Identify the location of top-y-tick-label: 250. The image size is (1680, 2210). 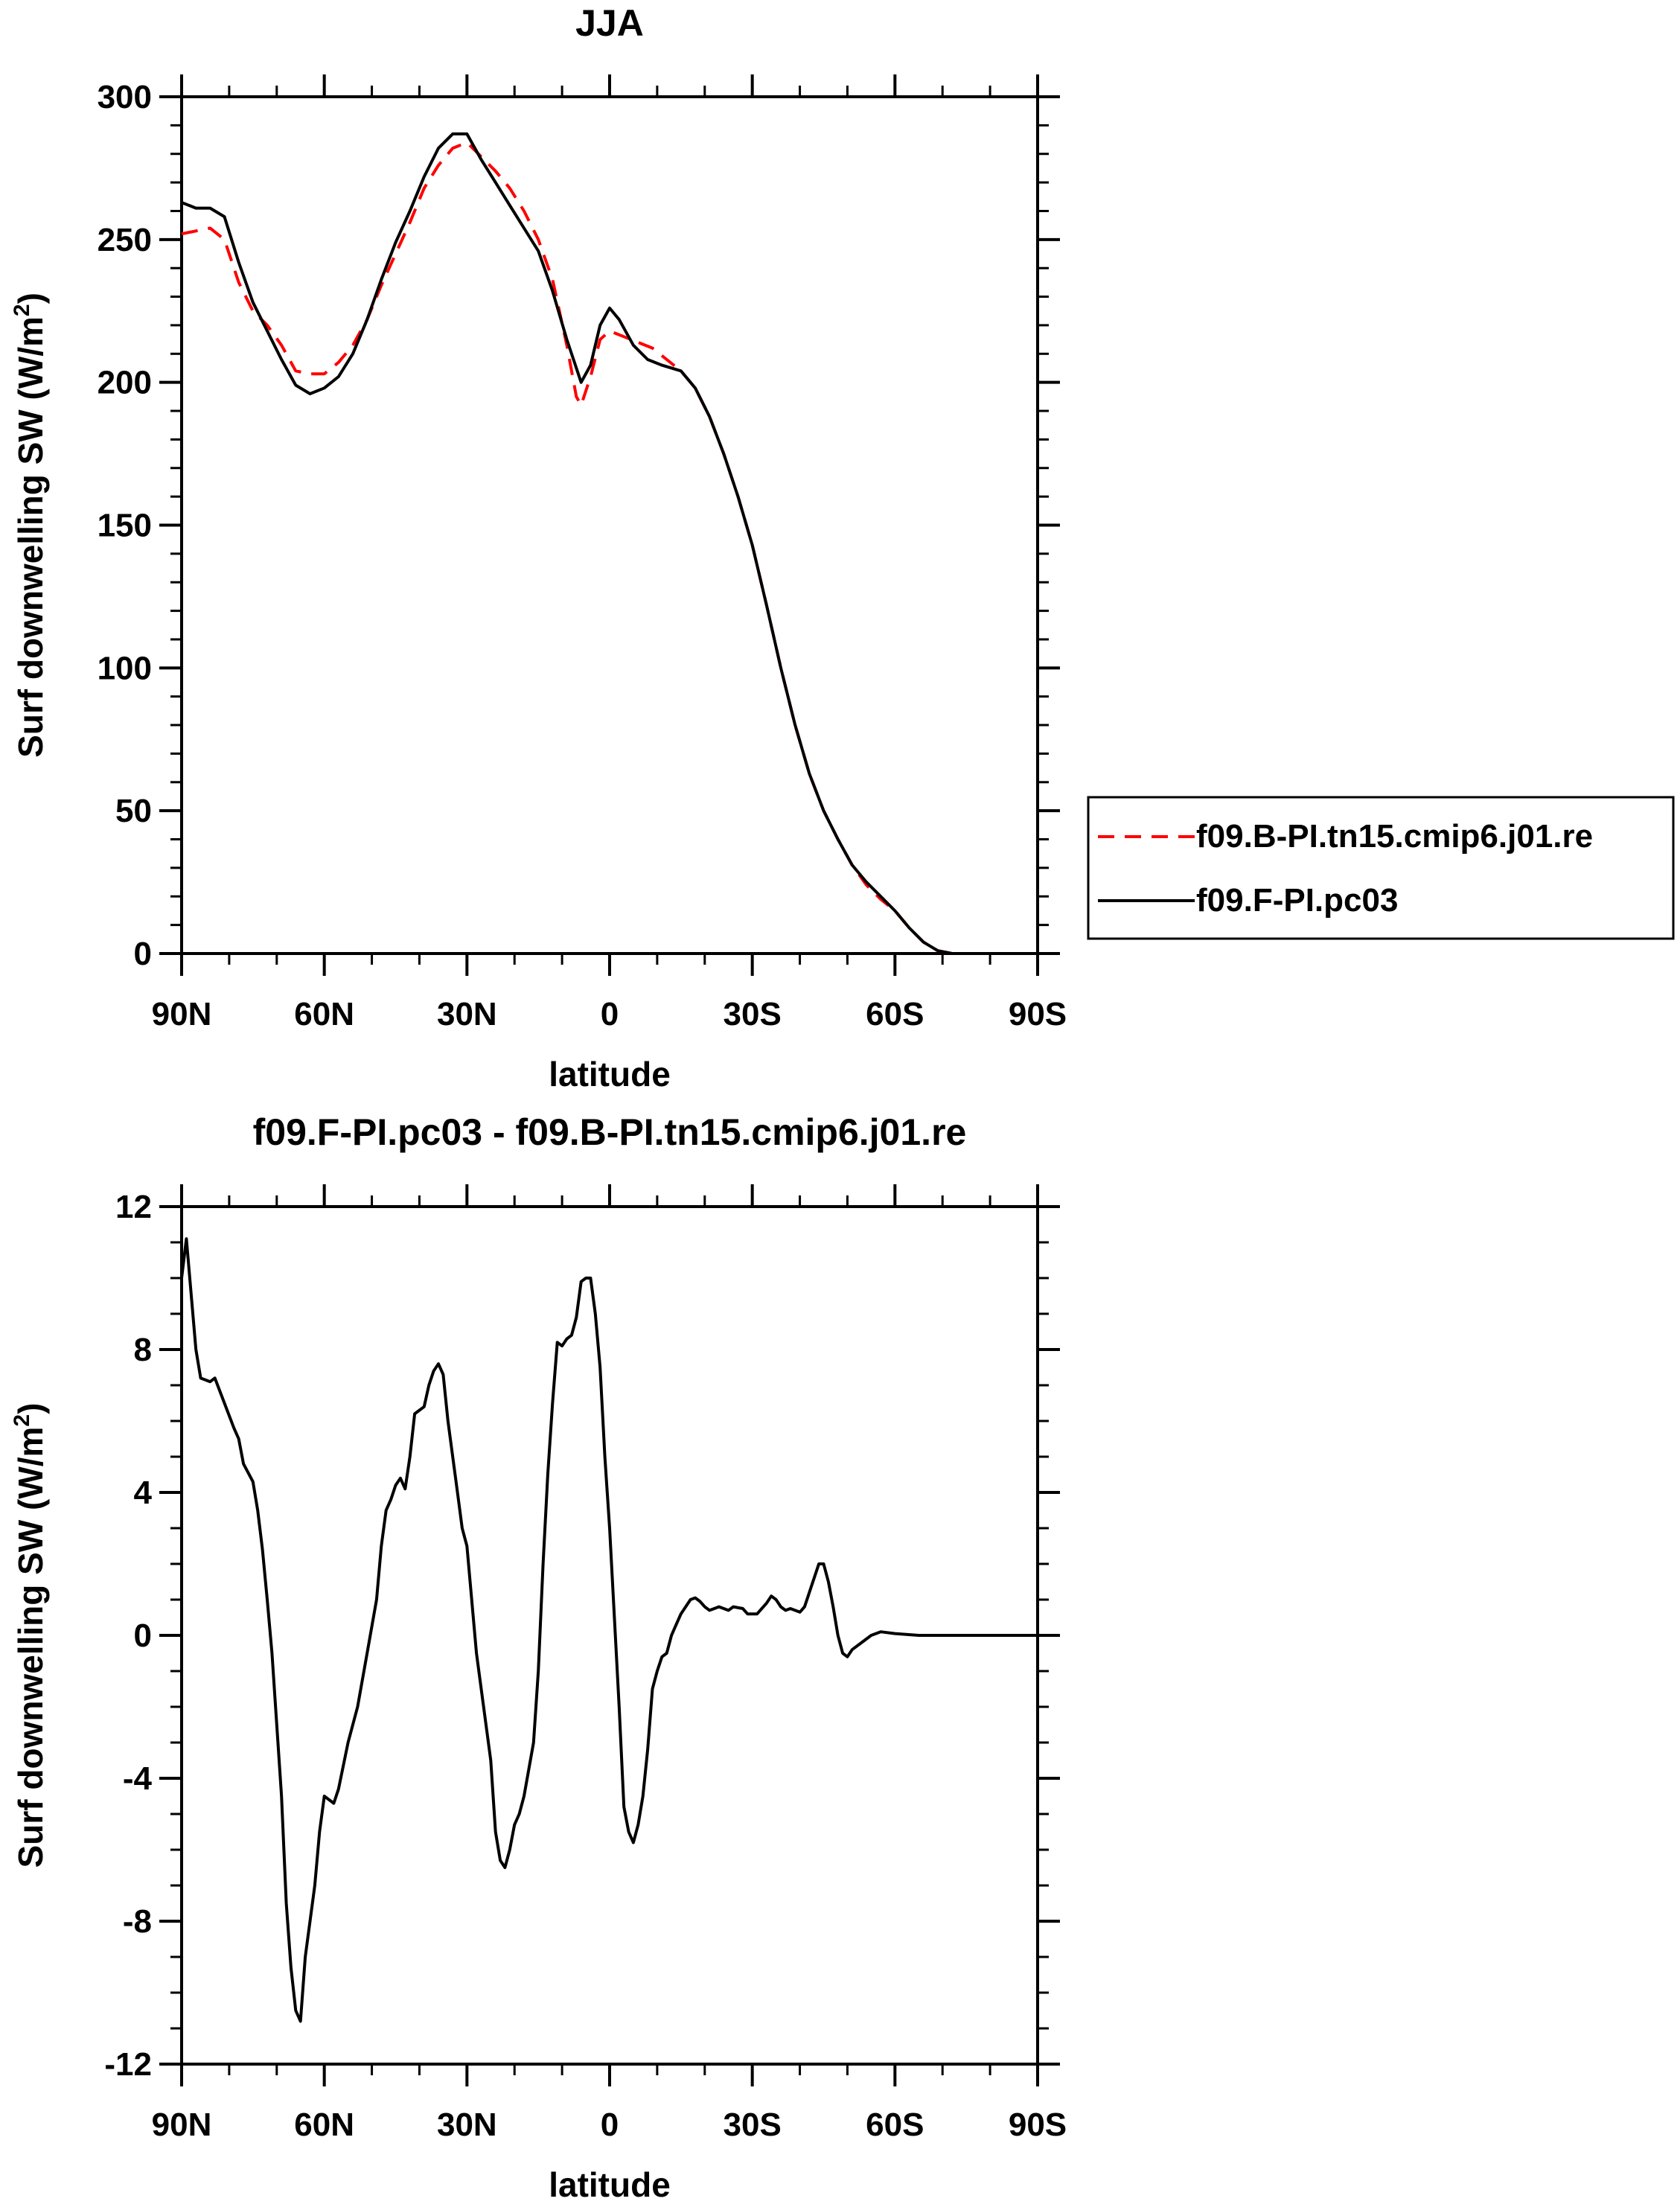
(125, 240).